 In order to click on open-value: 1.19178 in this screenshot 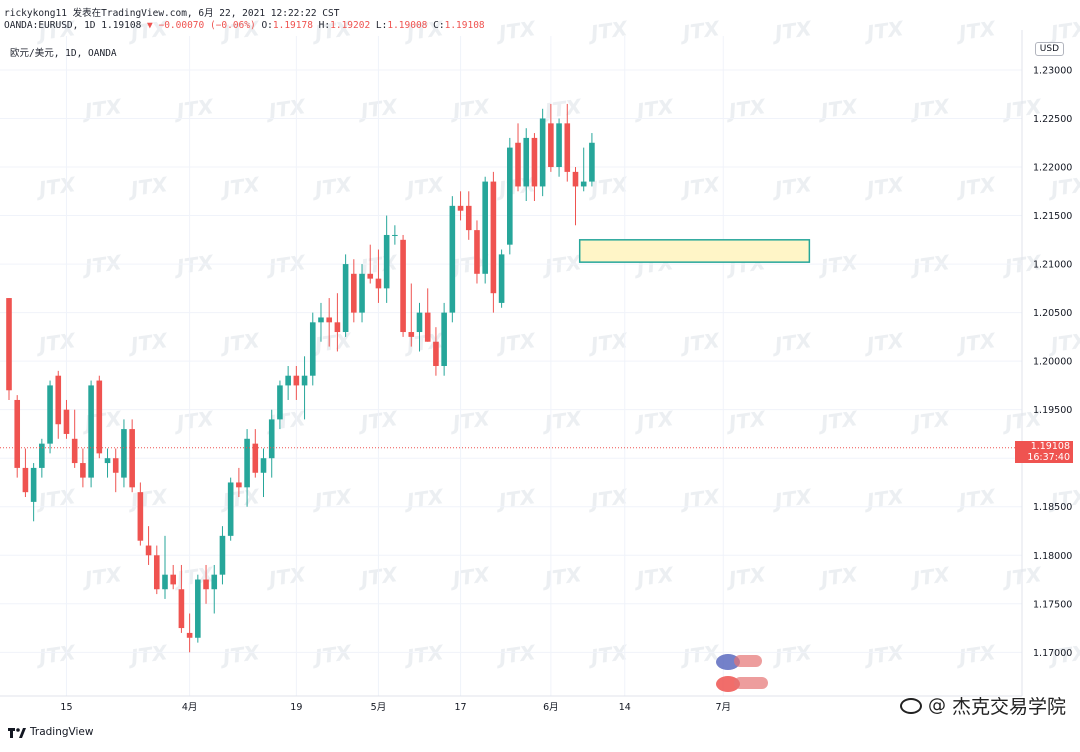, I will do `click(292, 25)`.